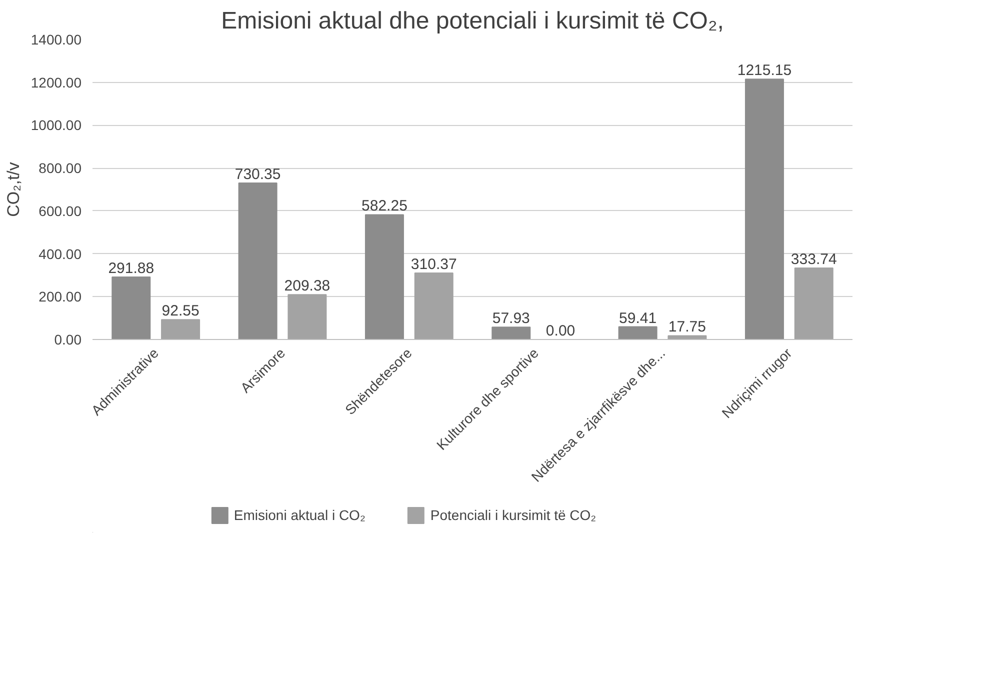 The width and height of the screenshot is (990, 691). I want to click on legend-label: Potenciali i kursimit të CO₂, so click(513, 515).